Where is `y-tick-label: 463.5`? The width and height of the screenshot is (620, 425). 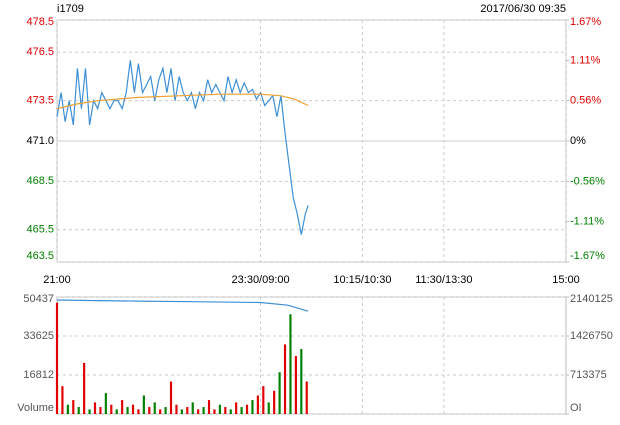 y-tick-label: 463.5 is located at coordinates (40, 256).